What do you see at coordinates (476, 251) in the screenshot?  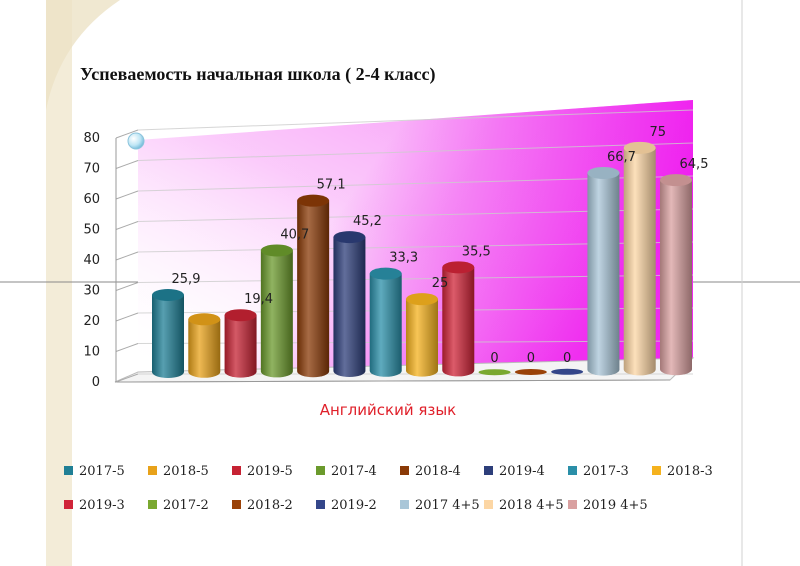 I see `data-label: 35,5` at bounding box center [476, 251].